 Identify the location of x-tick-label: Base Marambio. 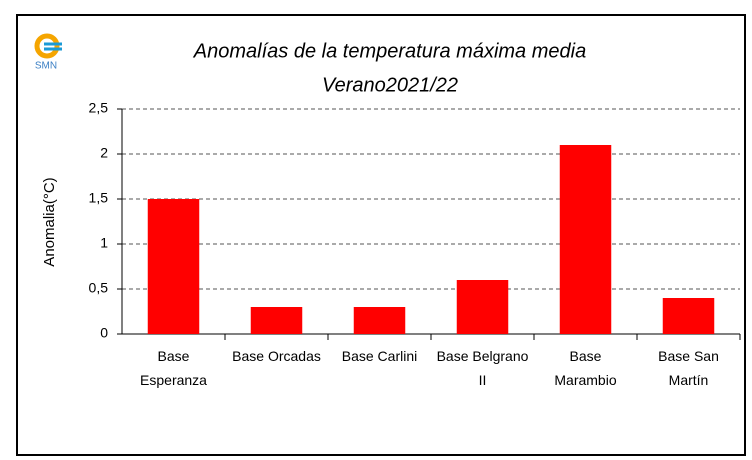
(585, 368).